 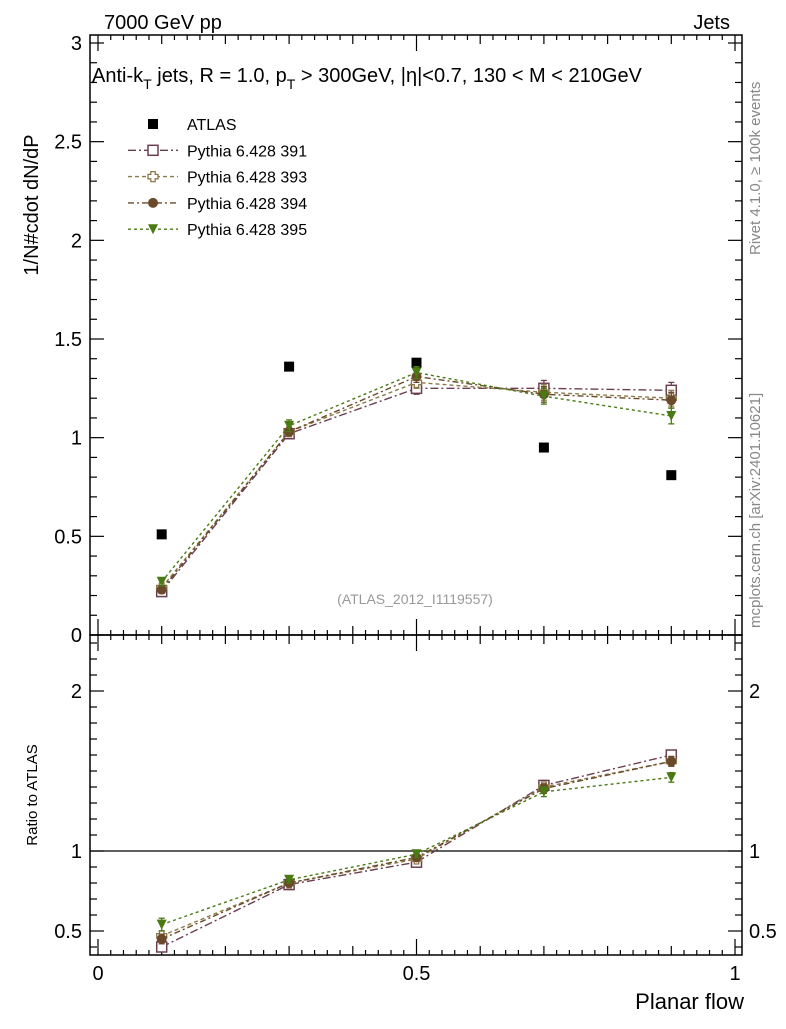 What do you see at coordinates (247, 230) in the screenshot?
I see `legend-label: Pythia 6.428 395` at bounding box center [247, 230].